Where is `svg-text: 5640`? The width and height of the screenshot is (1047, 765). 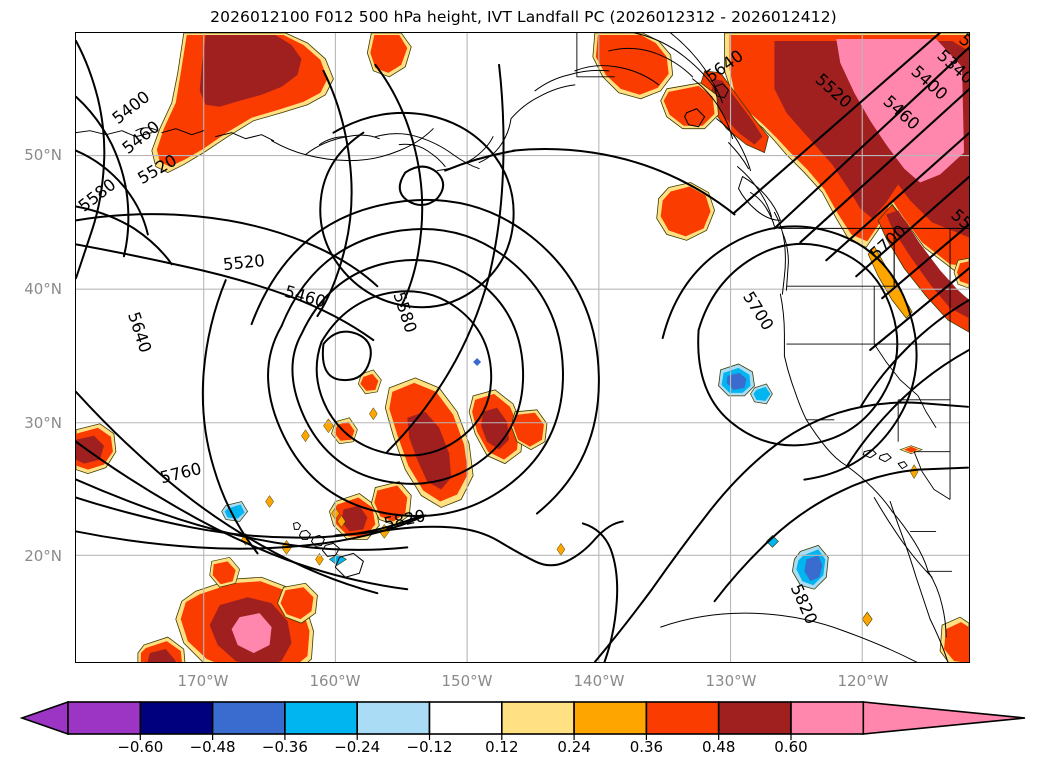 svg-text: 5640 is located at coordinates (139, 332).